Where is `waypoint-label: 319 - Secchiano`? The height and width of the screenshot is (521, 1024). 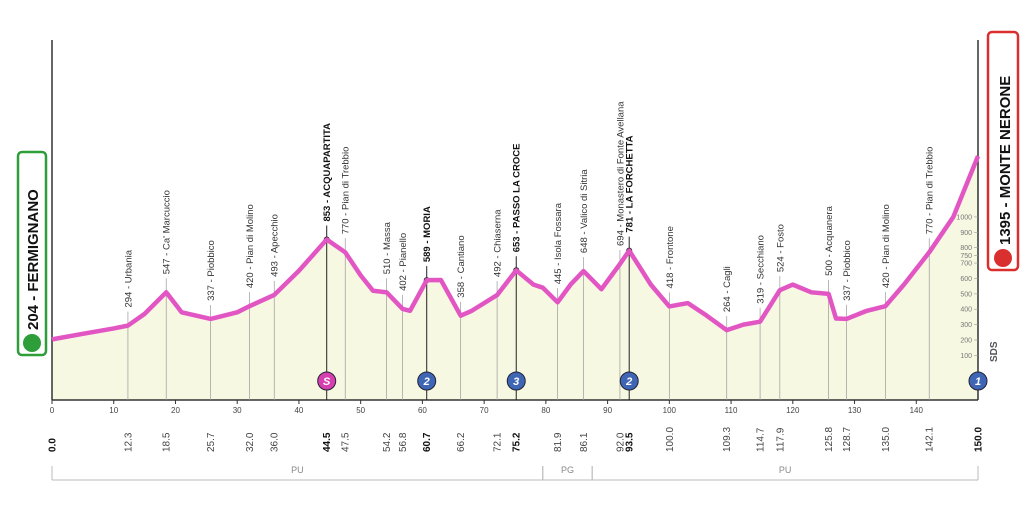 waypoint-label: 319 - Secchiano is located at coordinates (761, 269).